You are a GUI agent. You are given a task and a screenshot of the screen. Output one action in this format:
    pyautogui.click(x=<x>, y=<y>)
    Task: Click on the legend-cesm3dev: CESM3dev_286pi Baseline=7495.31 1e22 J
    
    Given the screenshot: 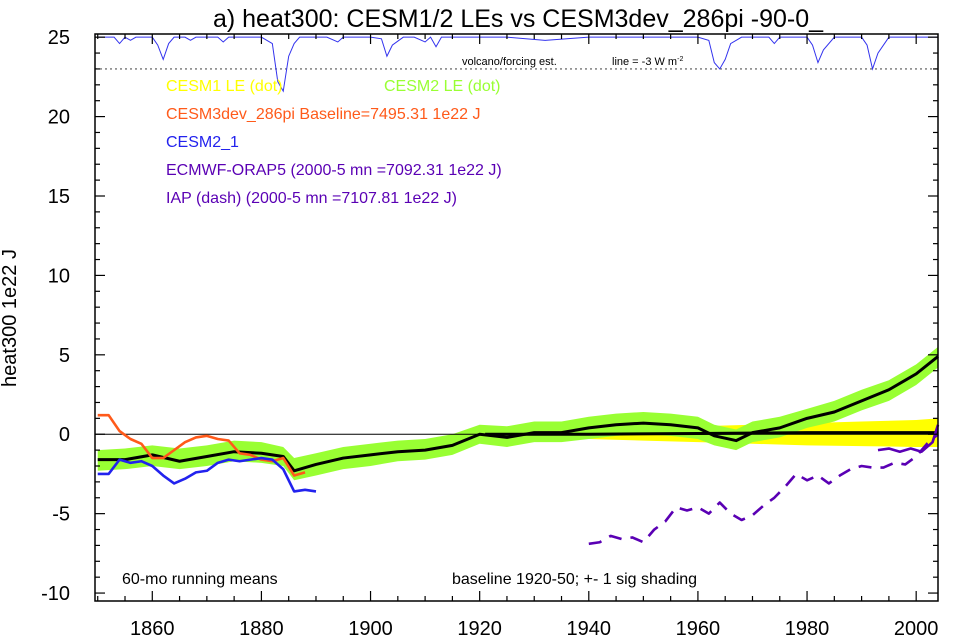 What is the action you would take?
    pyautogui.click(x=323, y=114)
    